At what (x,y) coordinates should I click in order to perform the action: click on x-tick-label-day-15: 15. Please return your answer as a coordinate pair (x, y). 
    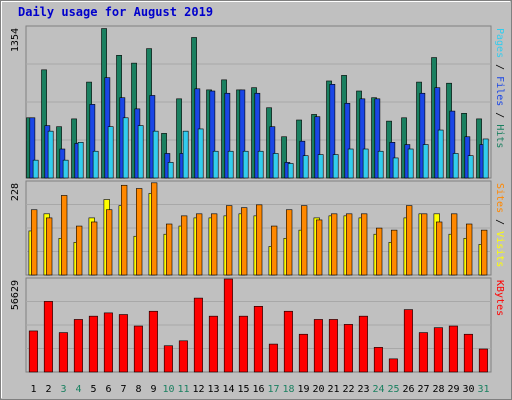
    Looking at the image, I should click on (243, 389).